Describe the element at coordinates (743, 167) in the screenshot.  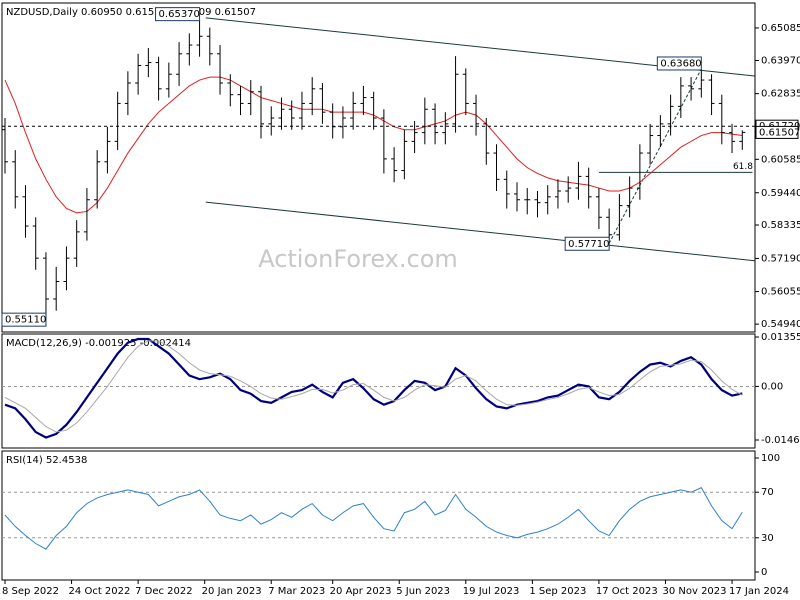
I see `fib-label: 61.8` at that location.